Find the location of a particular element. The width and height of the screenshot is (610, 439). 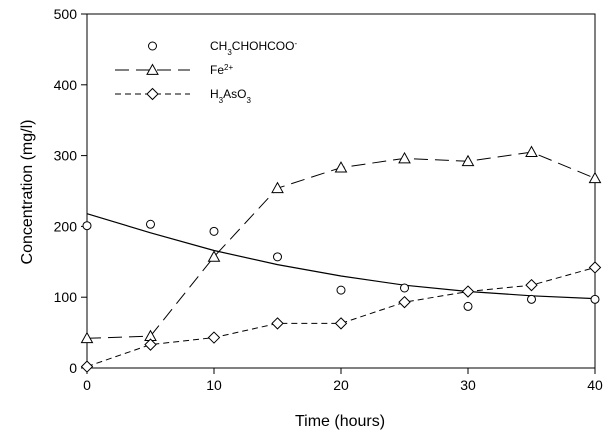

legend-label: H3AsO3 is located at coordinates (230, 96).